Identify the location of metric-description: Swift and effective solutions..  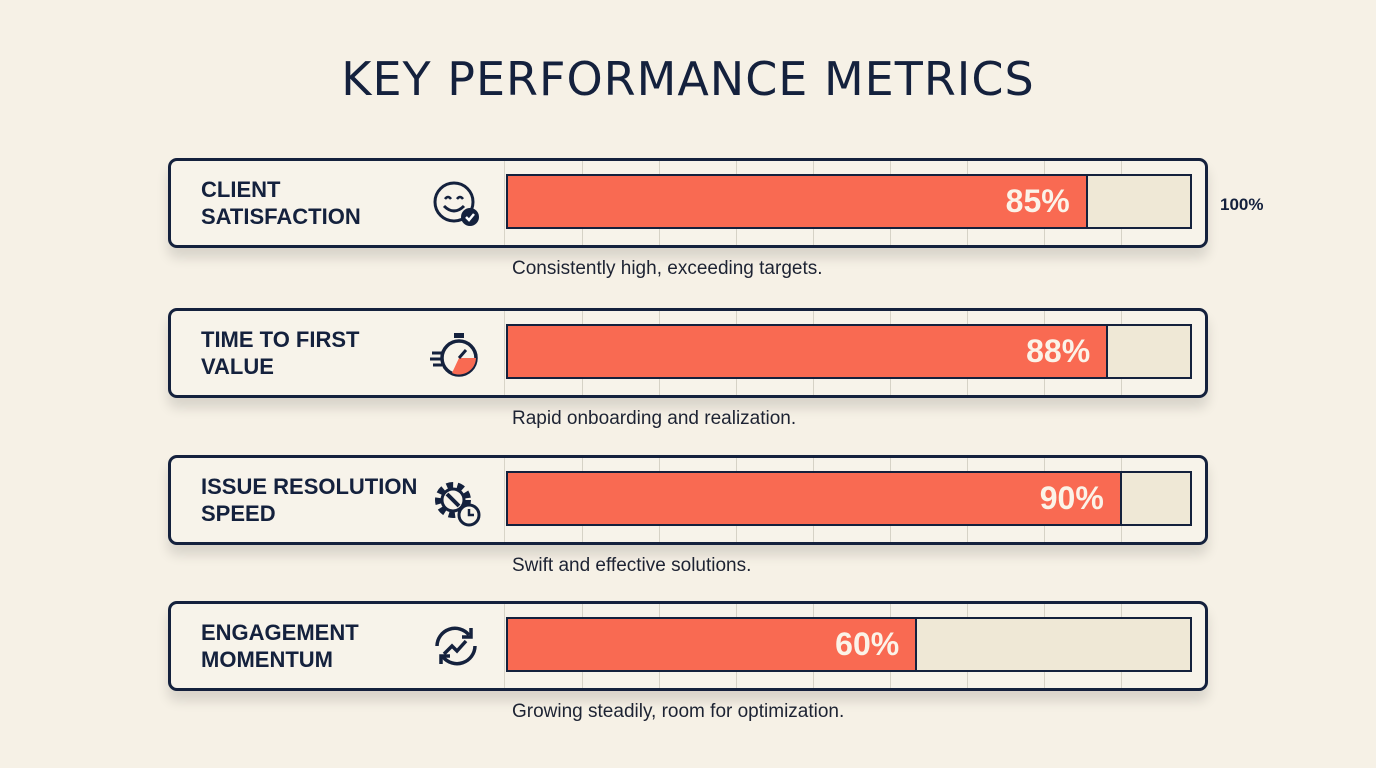
(632, 565).